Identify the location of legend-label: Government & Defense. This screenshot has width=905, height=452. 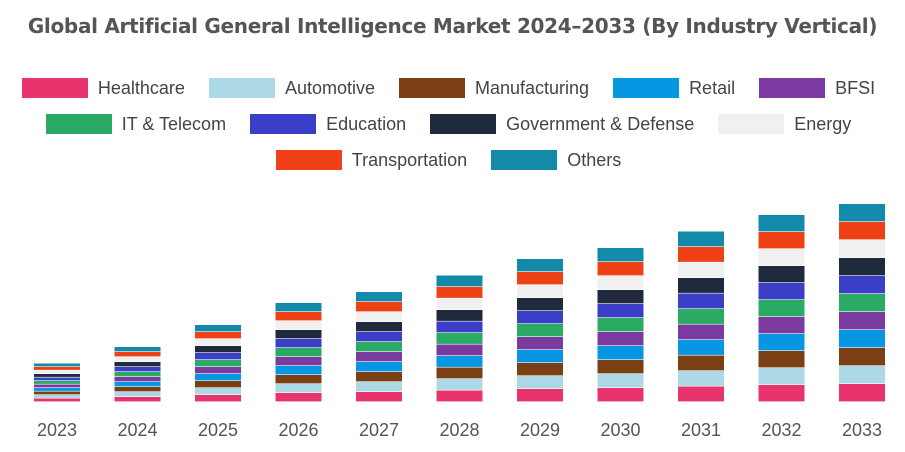
(600, 123).